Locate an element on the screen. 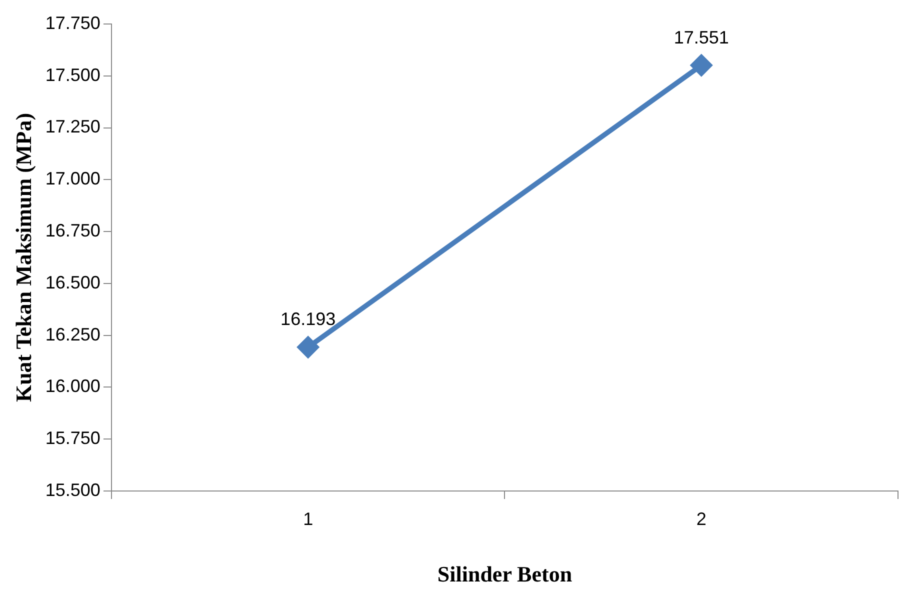 The height and width of the screenshot is (601, 919). y-tick-label: 16.250 is located at coordinates (72, 334).